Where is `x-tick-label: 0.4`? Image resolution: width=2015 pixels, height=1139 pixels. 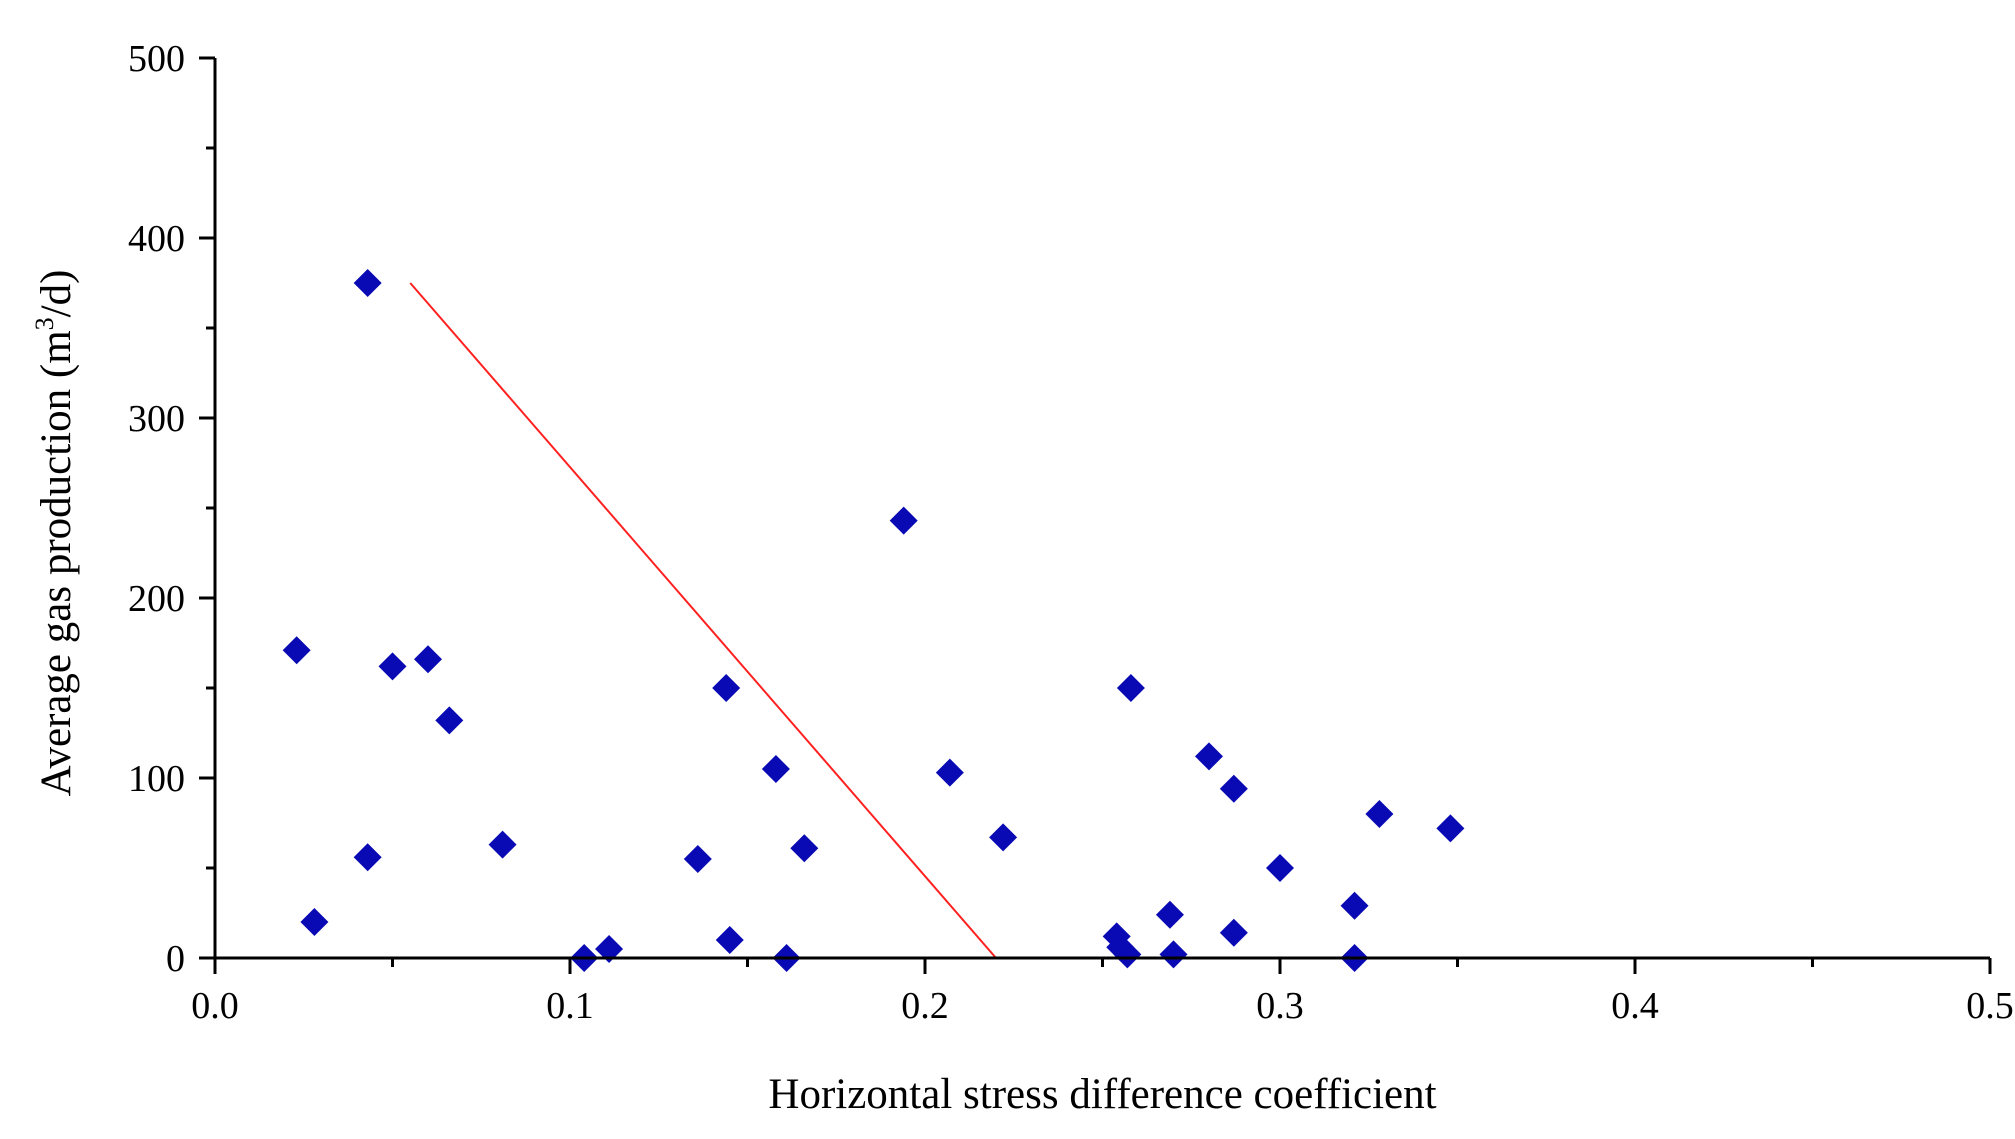
x-tick-label: 0.4 is located at coordinates (1635, 1006).